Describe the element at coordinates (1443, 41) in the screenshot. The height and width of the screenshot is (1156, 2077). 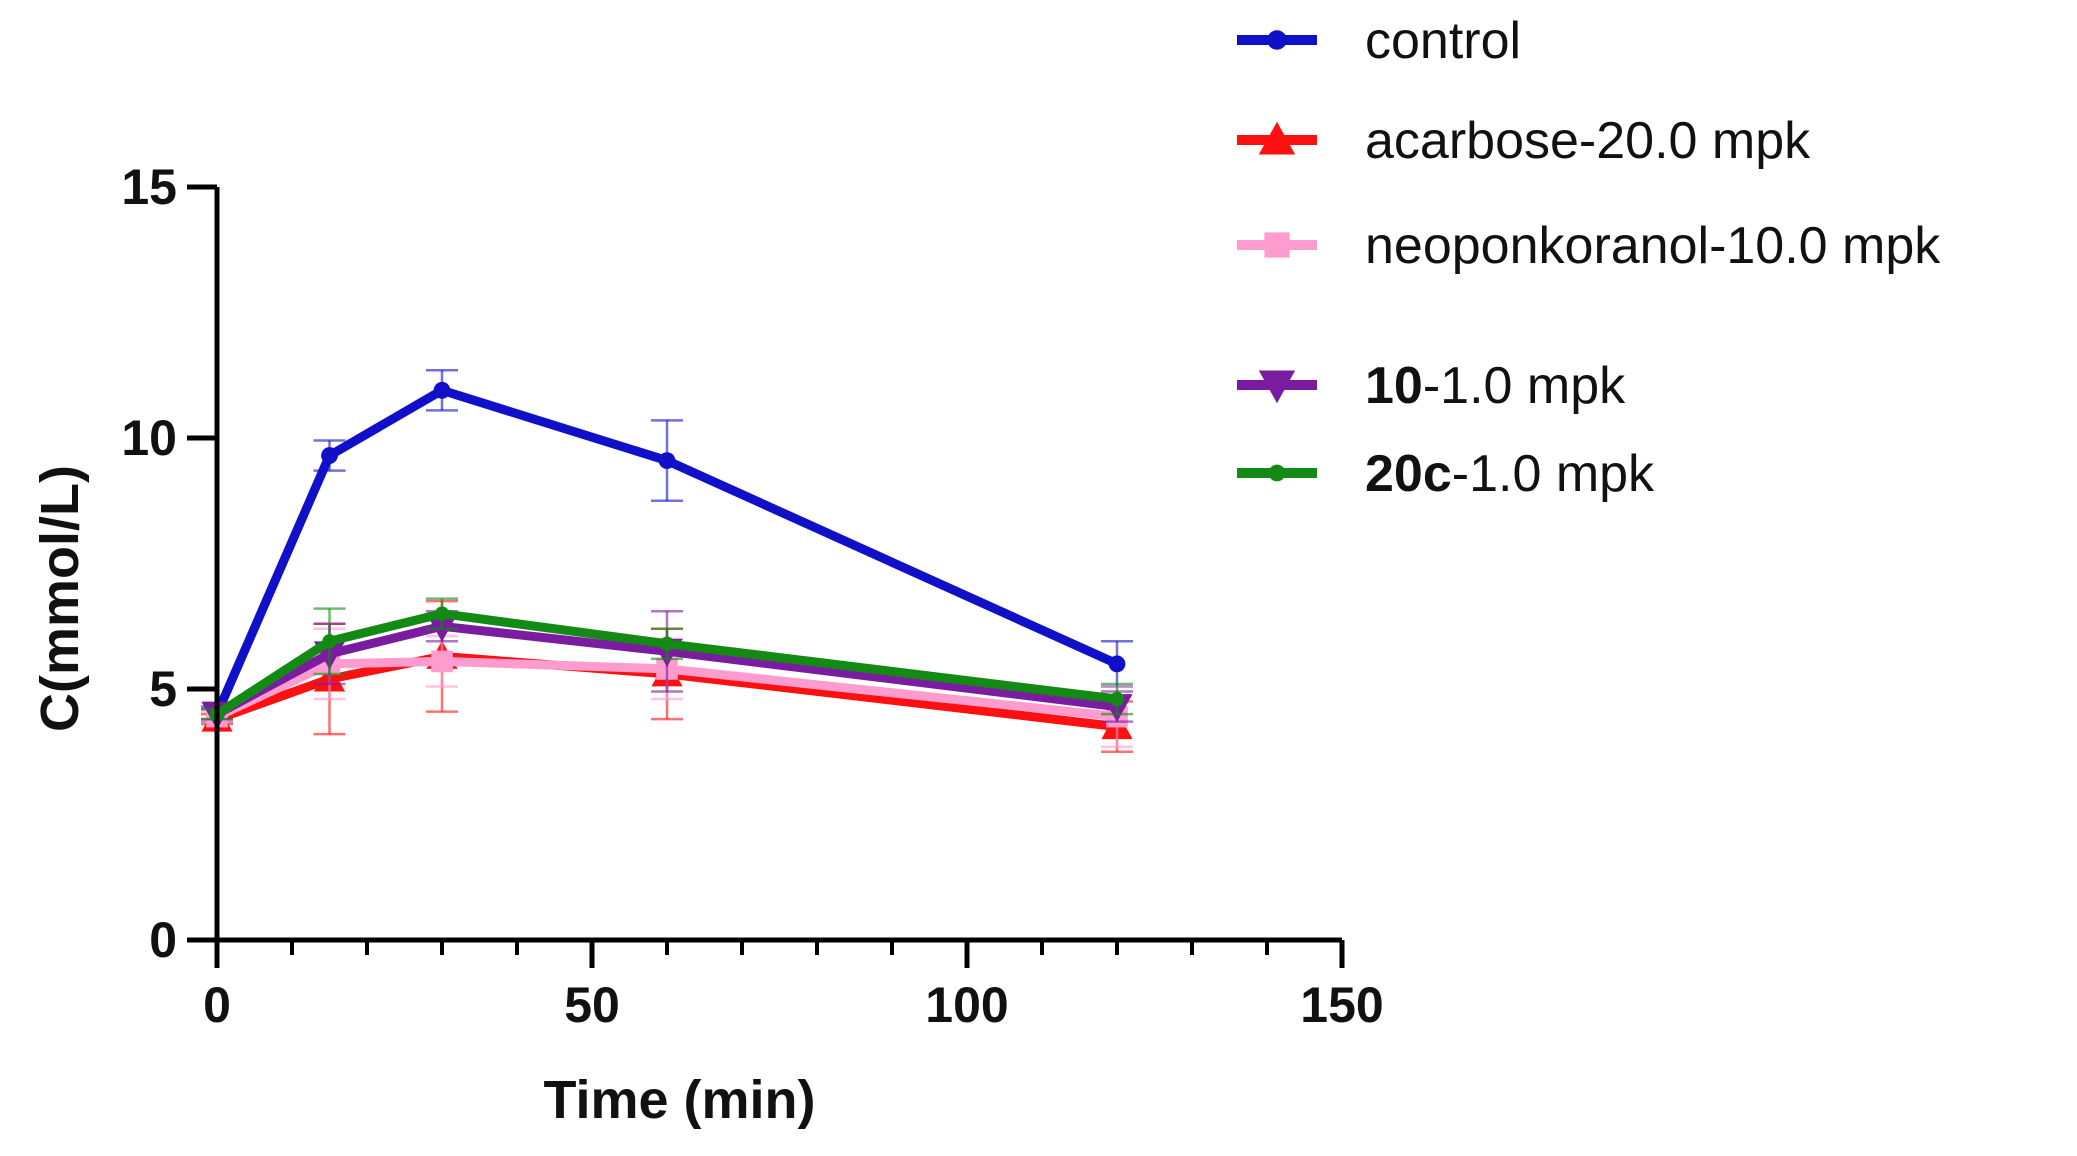
I see `legend-label: control` at that location.